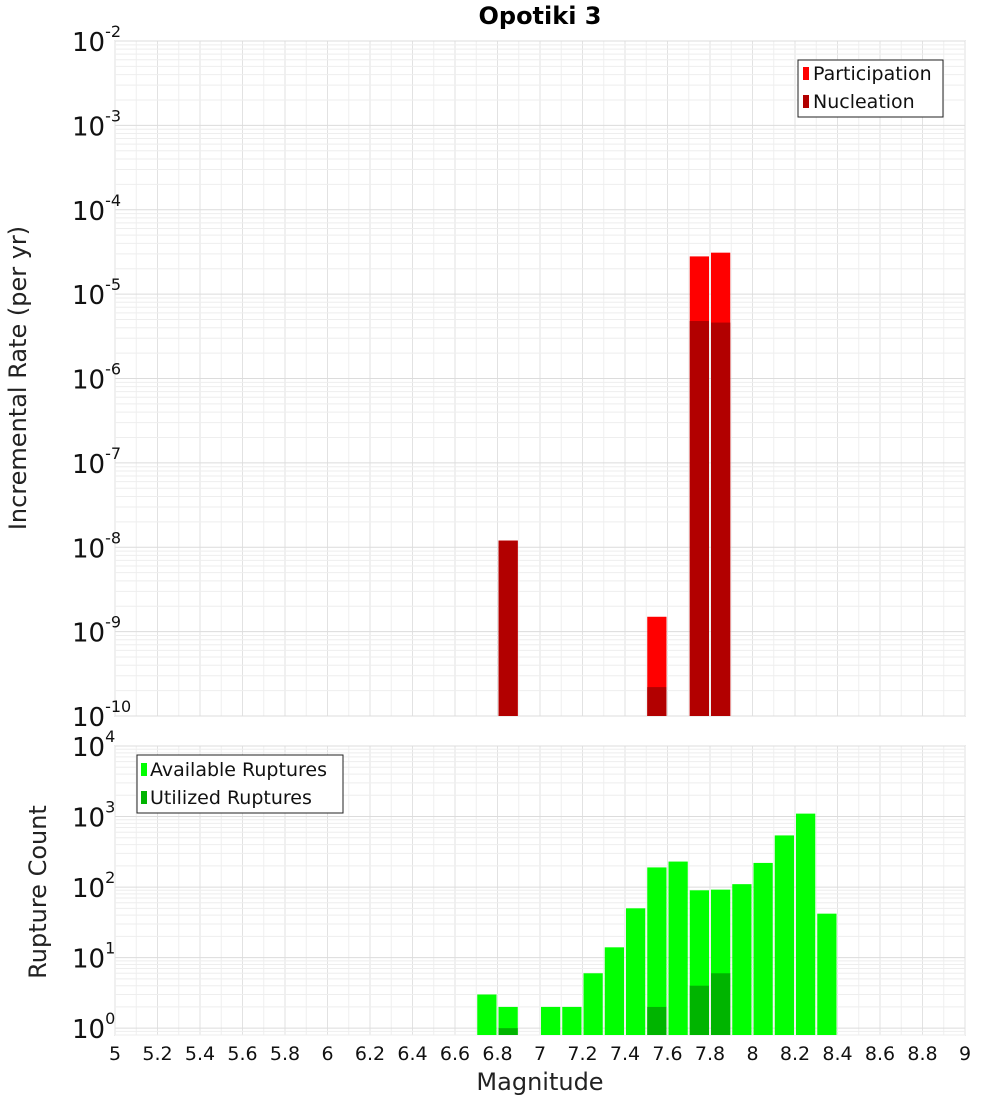 The image size is (1000, 1100). What do you see at coordinates (965, 1054) in the screenshot?
I see `x-tick-label: 9` at bounding box center [965, 1054].